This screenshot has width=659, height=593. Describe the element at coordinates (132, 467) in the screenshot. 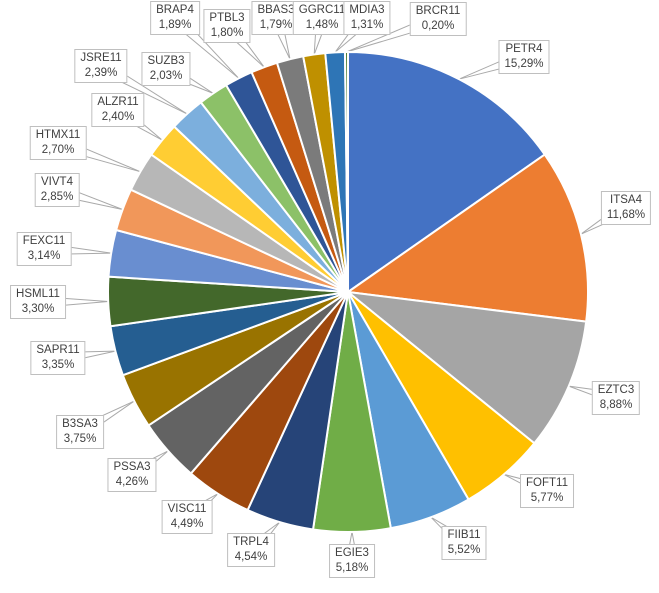

I see `label-ticker: PSSA3` at that location.